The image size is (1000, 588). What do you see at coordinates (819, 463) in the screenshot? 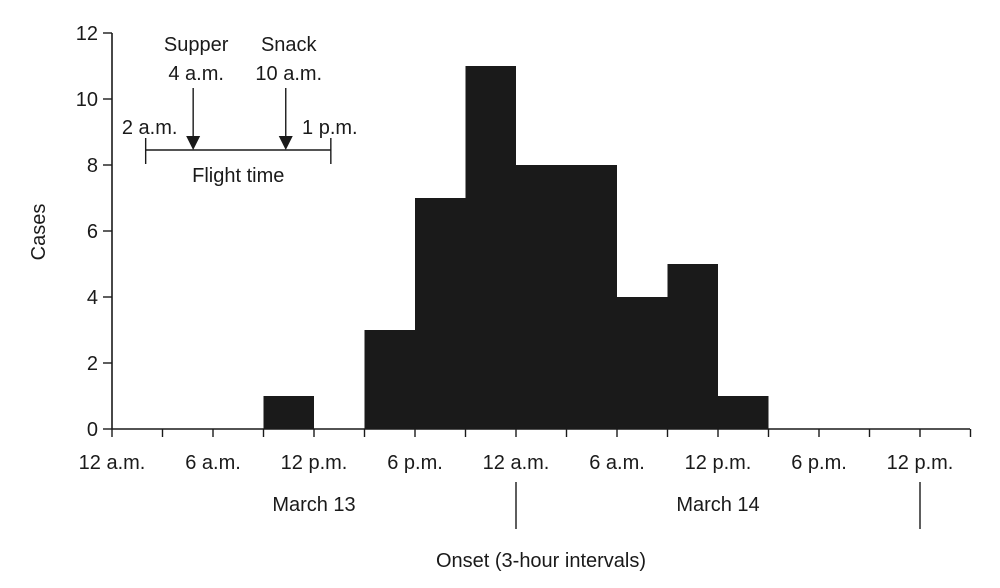
I see `x-tick-label-7: 6 p.m.` at bounding box center [819, 463].